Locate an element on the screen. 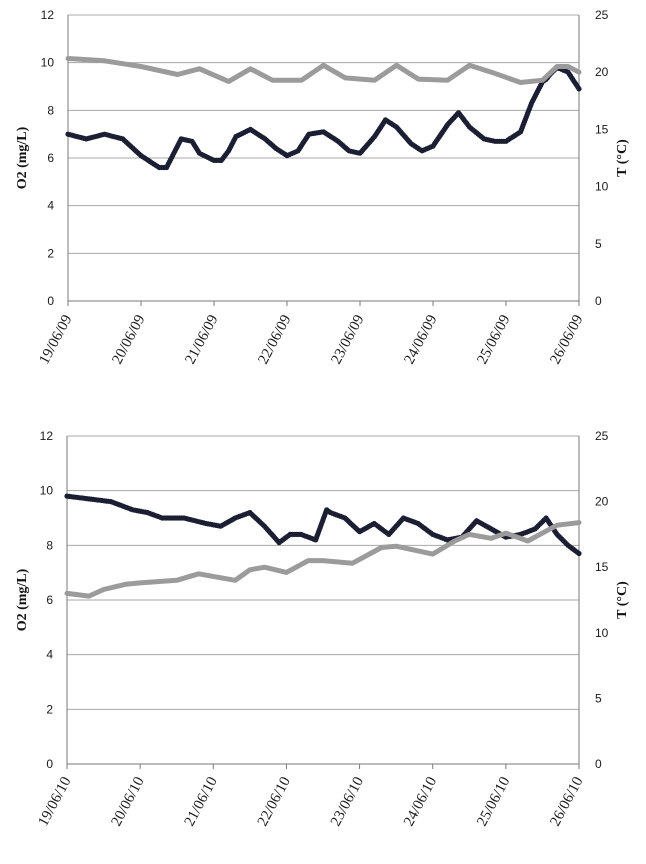 The height and width of the screenshot is (864, 646). x-tick-label: 26/06/09 is located at coordinates (566, 339).